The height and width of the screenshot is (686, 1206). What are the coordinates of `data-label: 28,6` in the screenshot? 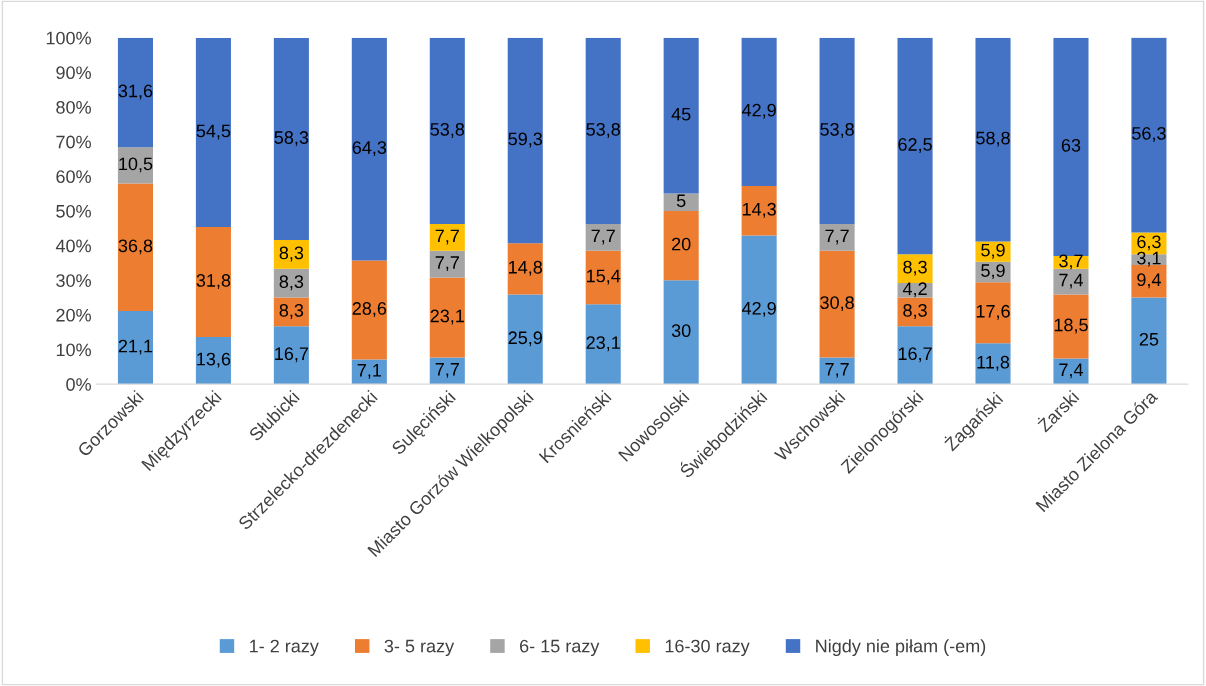 It's located at (369, 309).